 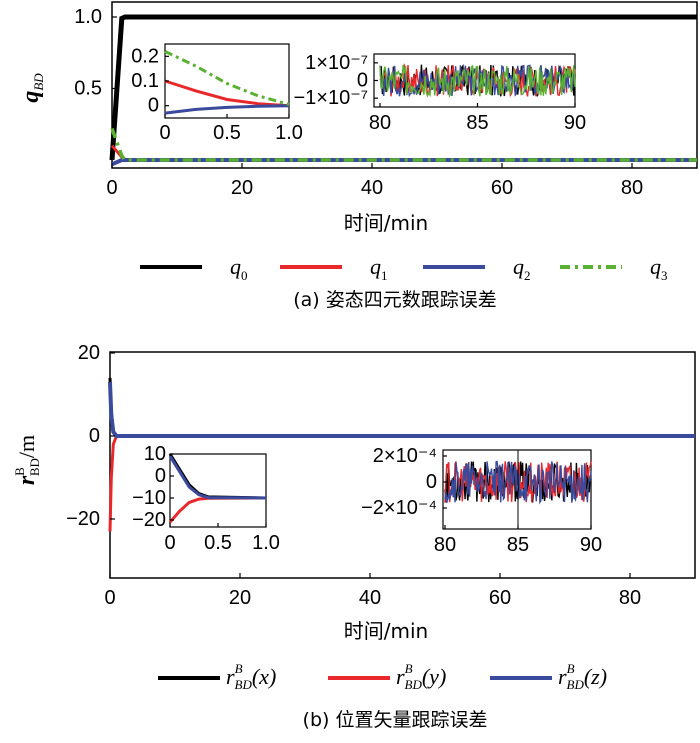 I want to click on panel-a-inset-late-ytick-label: 1×10⁻⁷, so click(x=336, y=63).